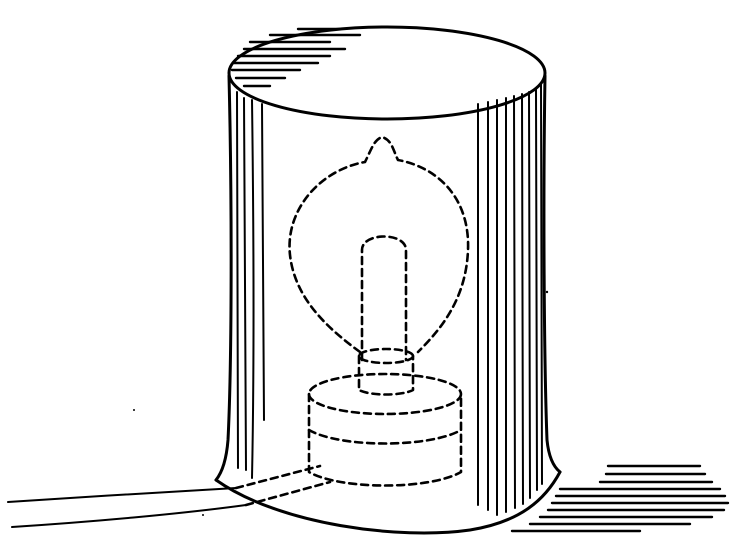  I want to click on shade-right-shading, so click(510, 299).